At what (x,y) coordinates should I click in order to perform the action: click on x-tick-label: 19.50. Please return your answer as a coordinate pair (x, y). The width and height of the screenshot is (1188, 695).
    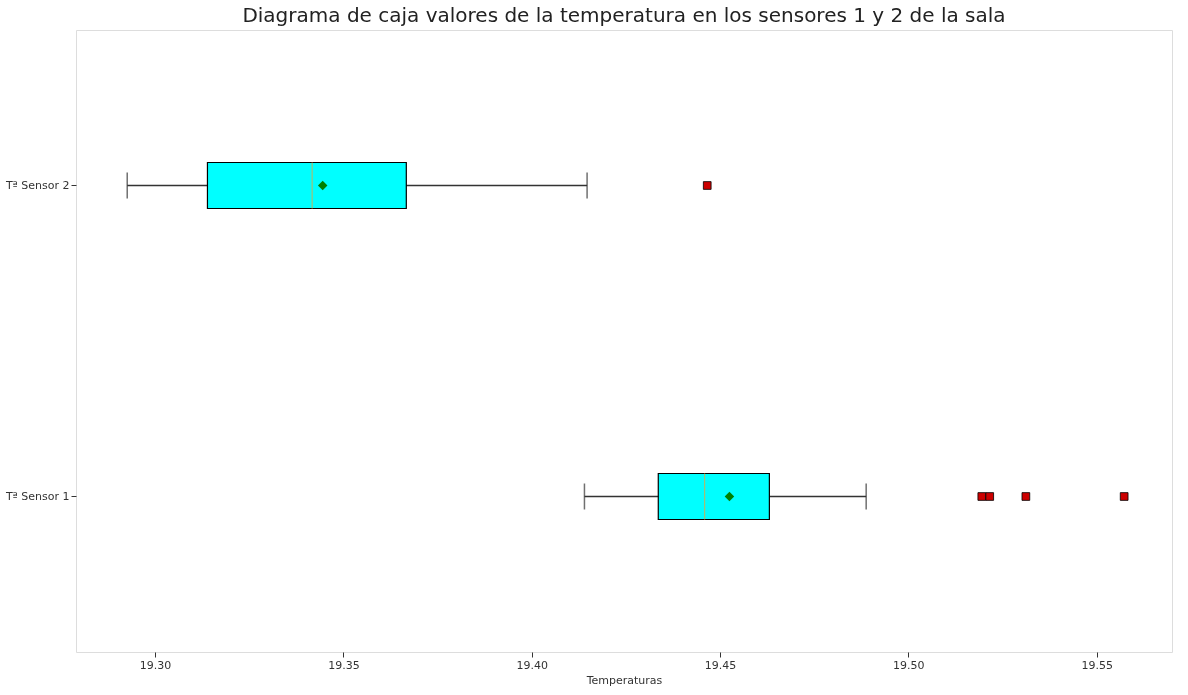
    Looking at the image, I should click on (909, 665).